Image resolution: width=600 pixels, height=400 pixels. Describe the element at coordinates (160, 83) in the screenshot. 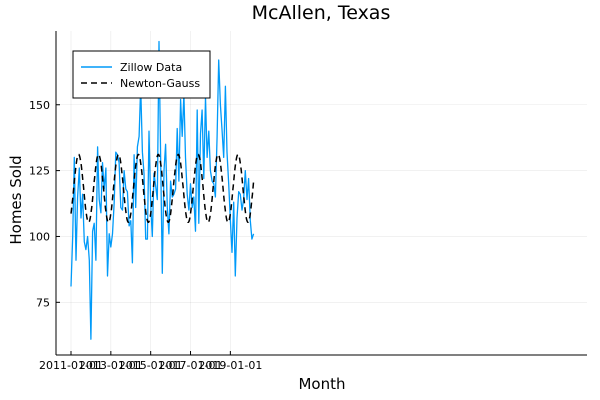

I see `legend-label-newton-gauss: Newton-Gauss` at that location.